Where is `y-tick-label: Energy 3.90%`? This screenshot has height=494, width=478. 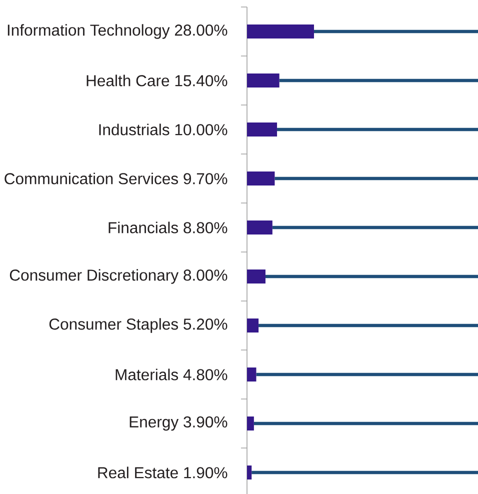
y-tick-label: Energy 3.90% is located at coordinates (179, 423).